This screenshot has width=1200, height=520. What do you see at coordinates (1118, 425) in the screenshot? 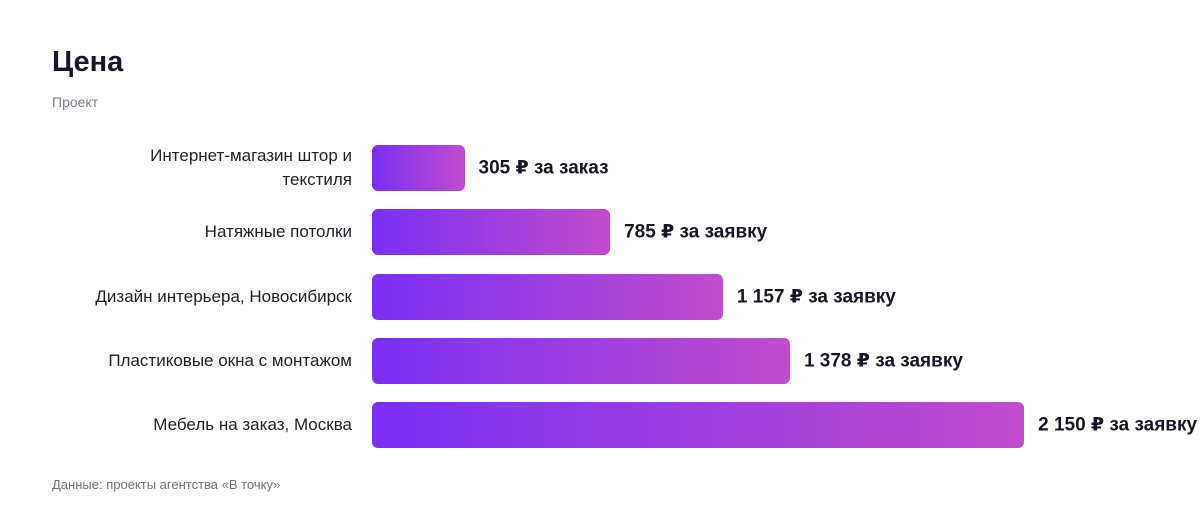
I see `value-label: 2 150 ₽ за заявку` at bounding box center [1118, 425].